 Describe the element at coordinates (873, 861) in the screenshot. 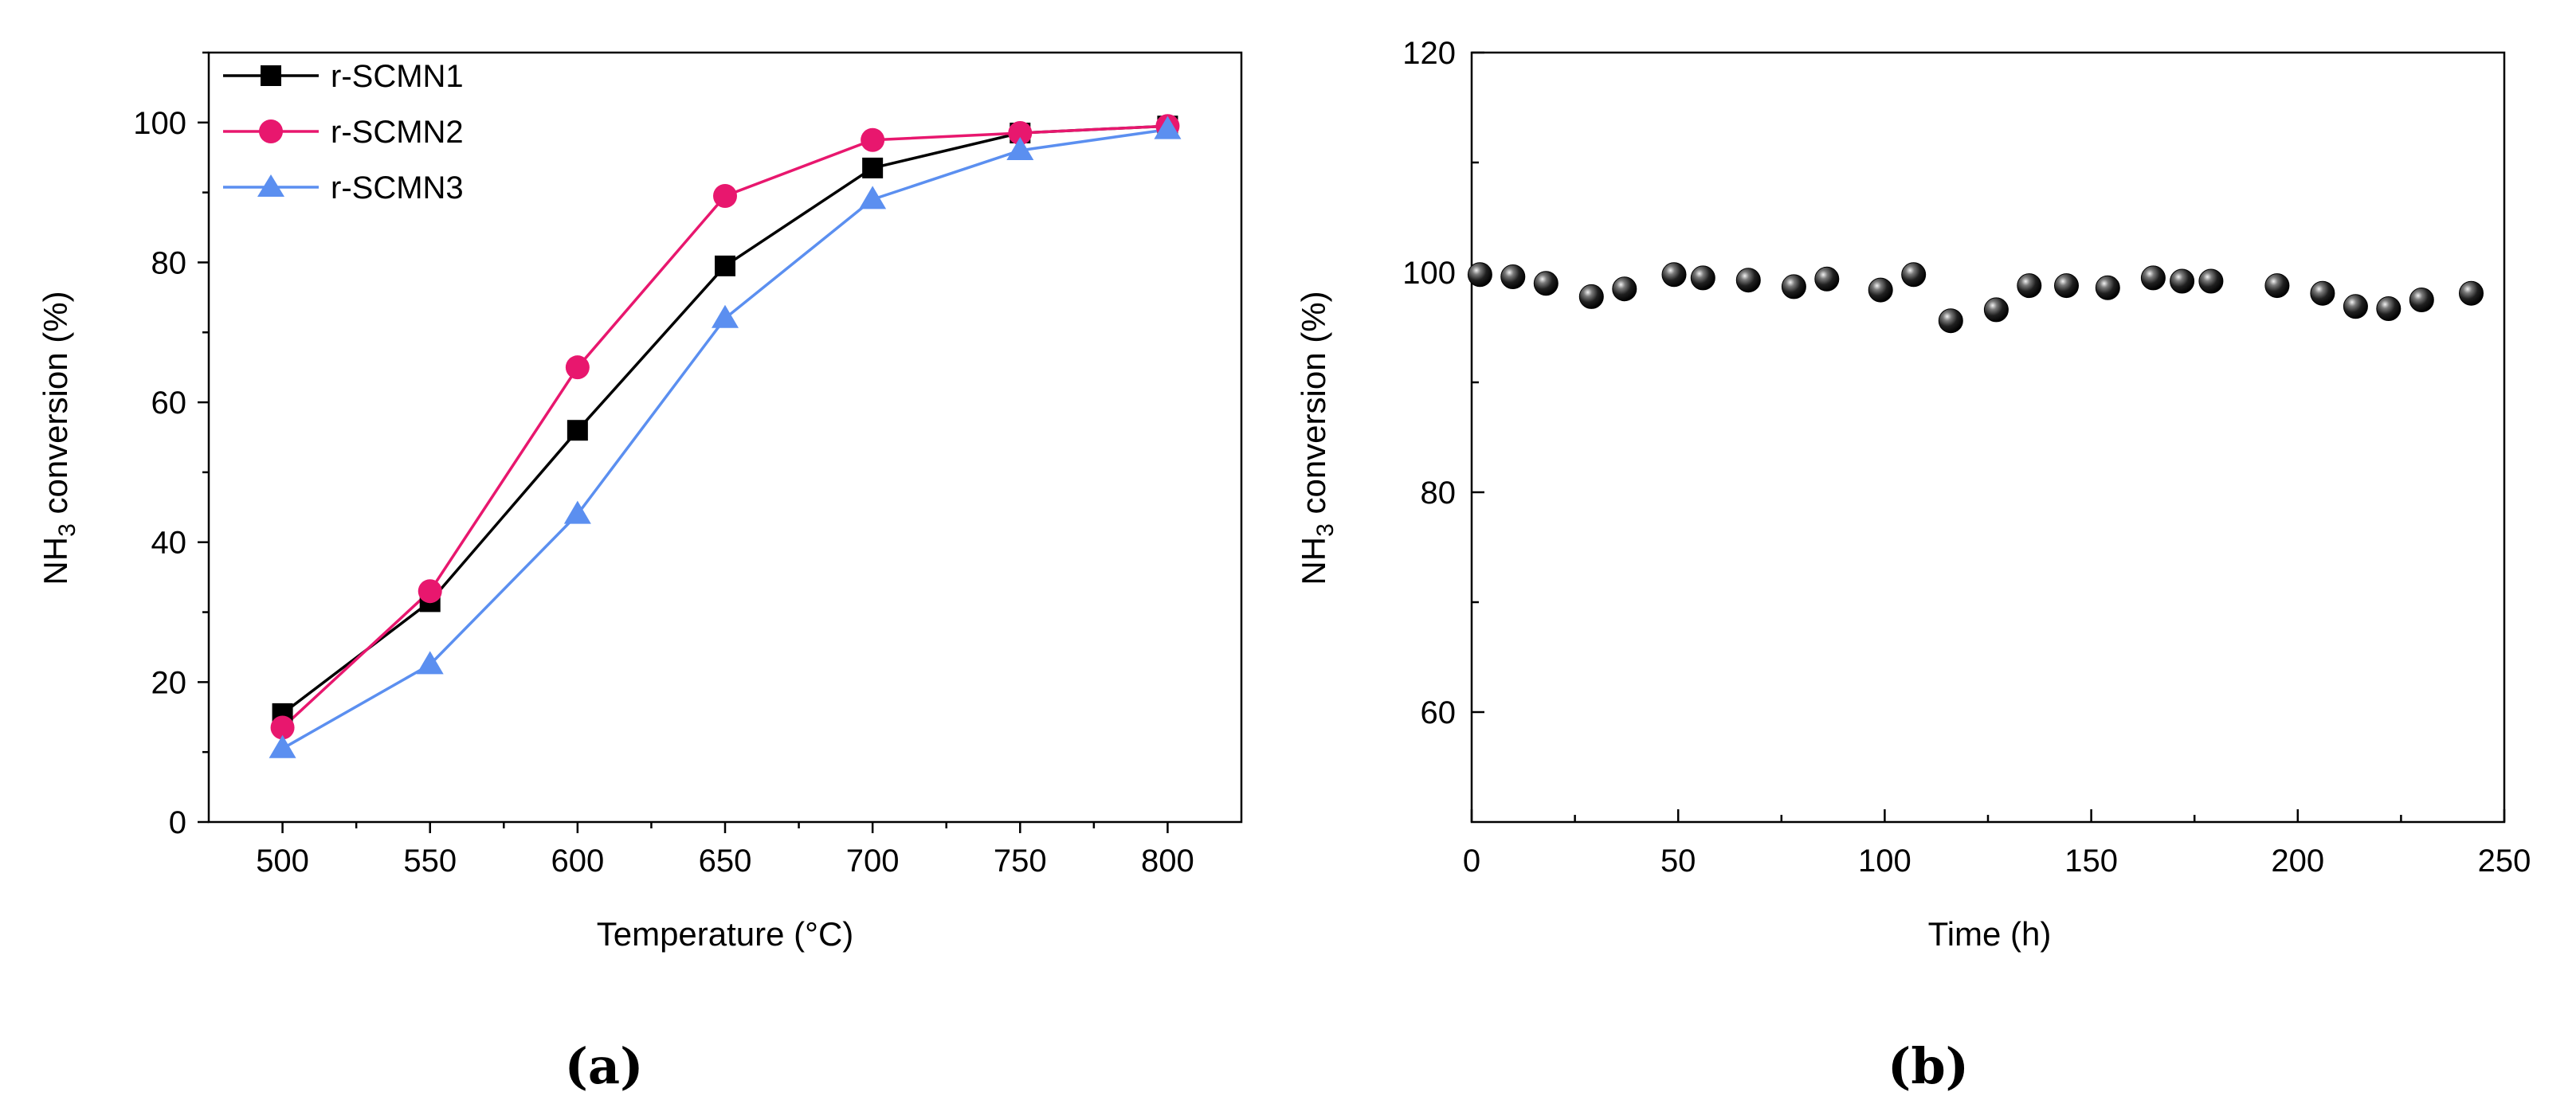

I see `a-x-tick-label: 700` at that location.